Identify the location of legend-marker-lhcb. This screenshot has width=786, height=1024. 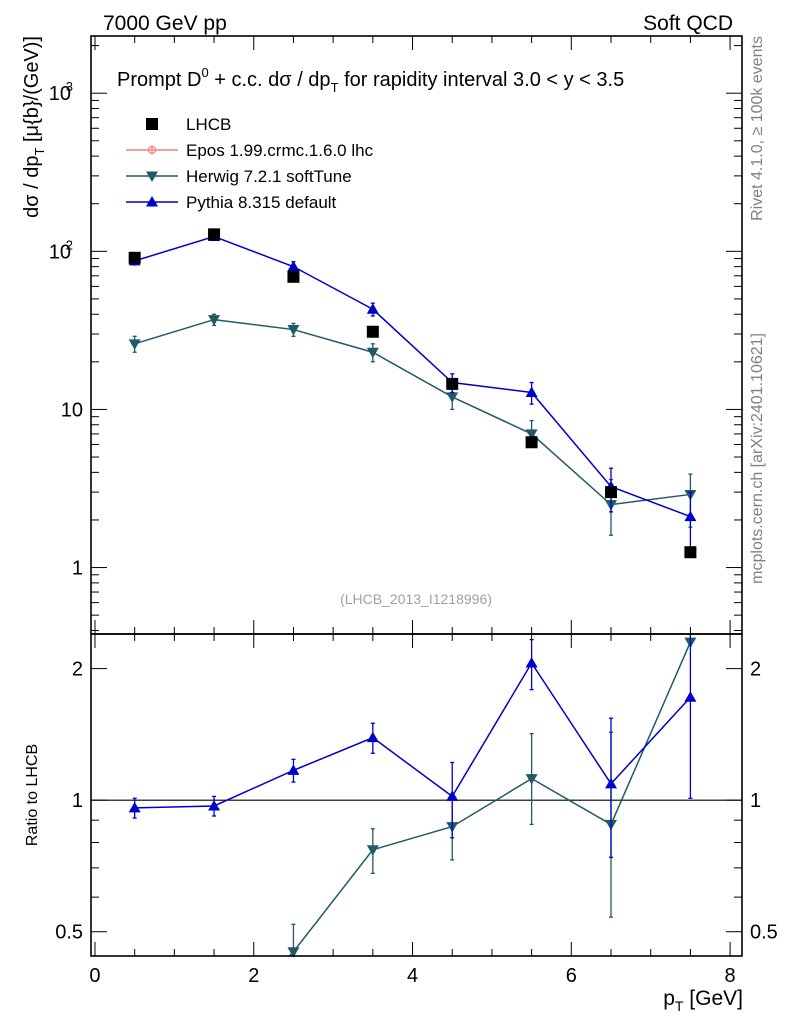
(152, 124).